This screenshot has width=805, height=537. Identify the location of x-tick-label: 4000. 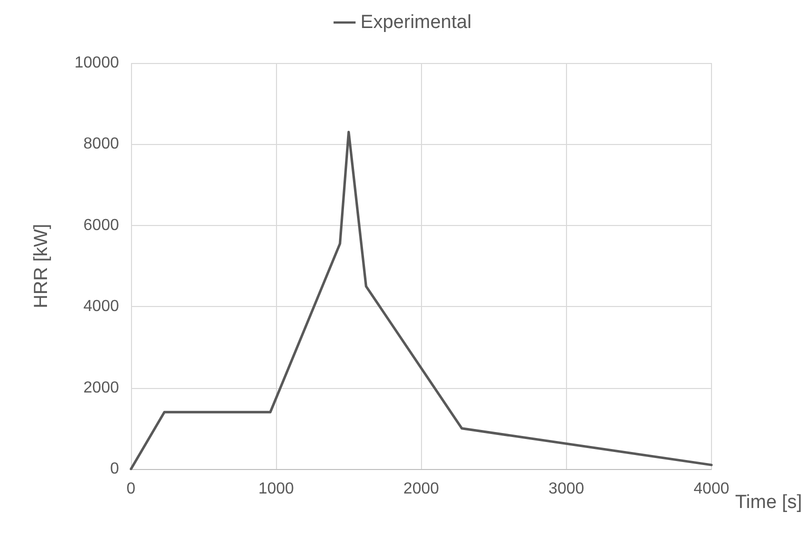
(712, 489).